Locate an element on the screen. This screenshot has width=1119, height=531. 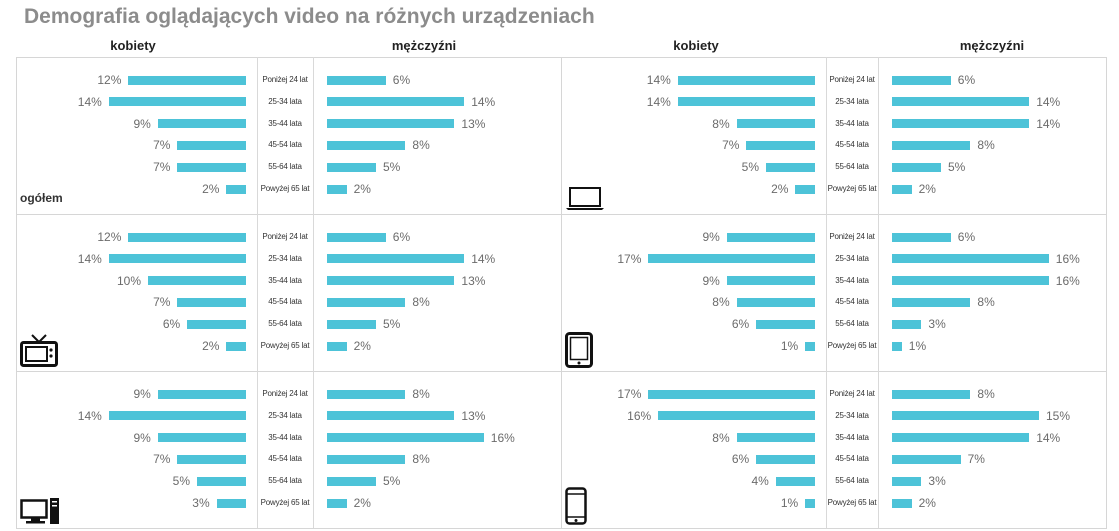
header-women-right: kobiety is located at coordinates (696, 45).